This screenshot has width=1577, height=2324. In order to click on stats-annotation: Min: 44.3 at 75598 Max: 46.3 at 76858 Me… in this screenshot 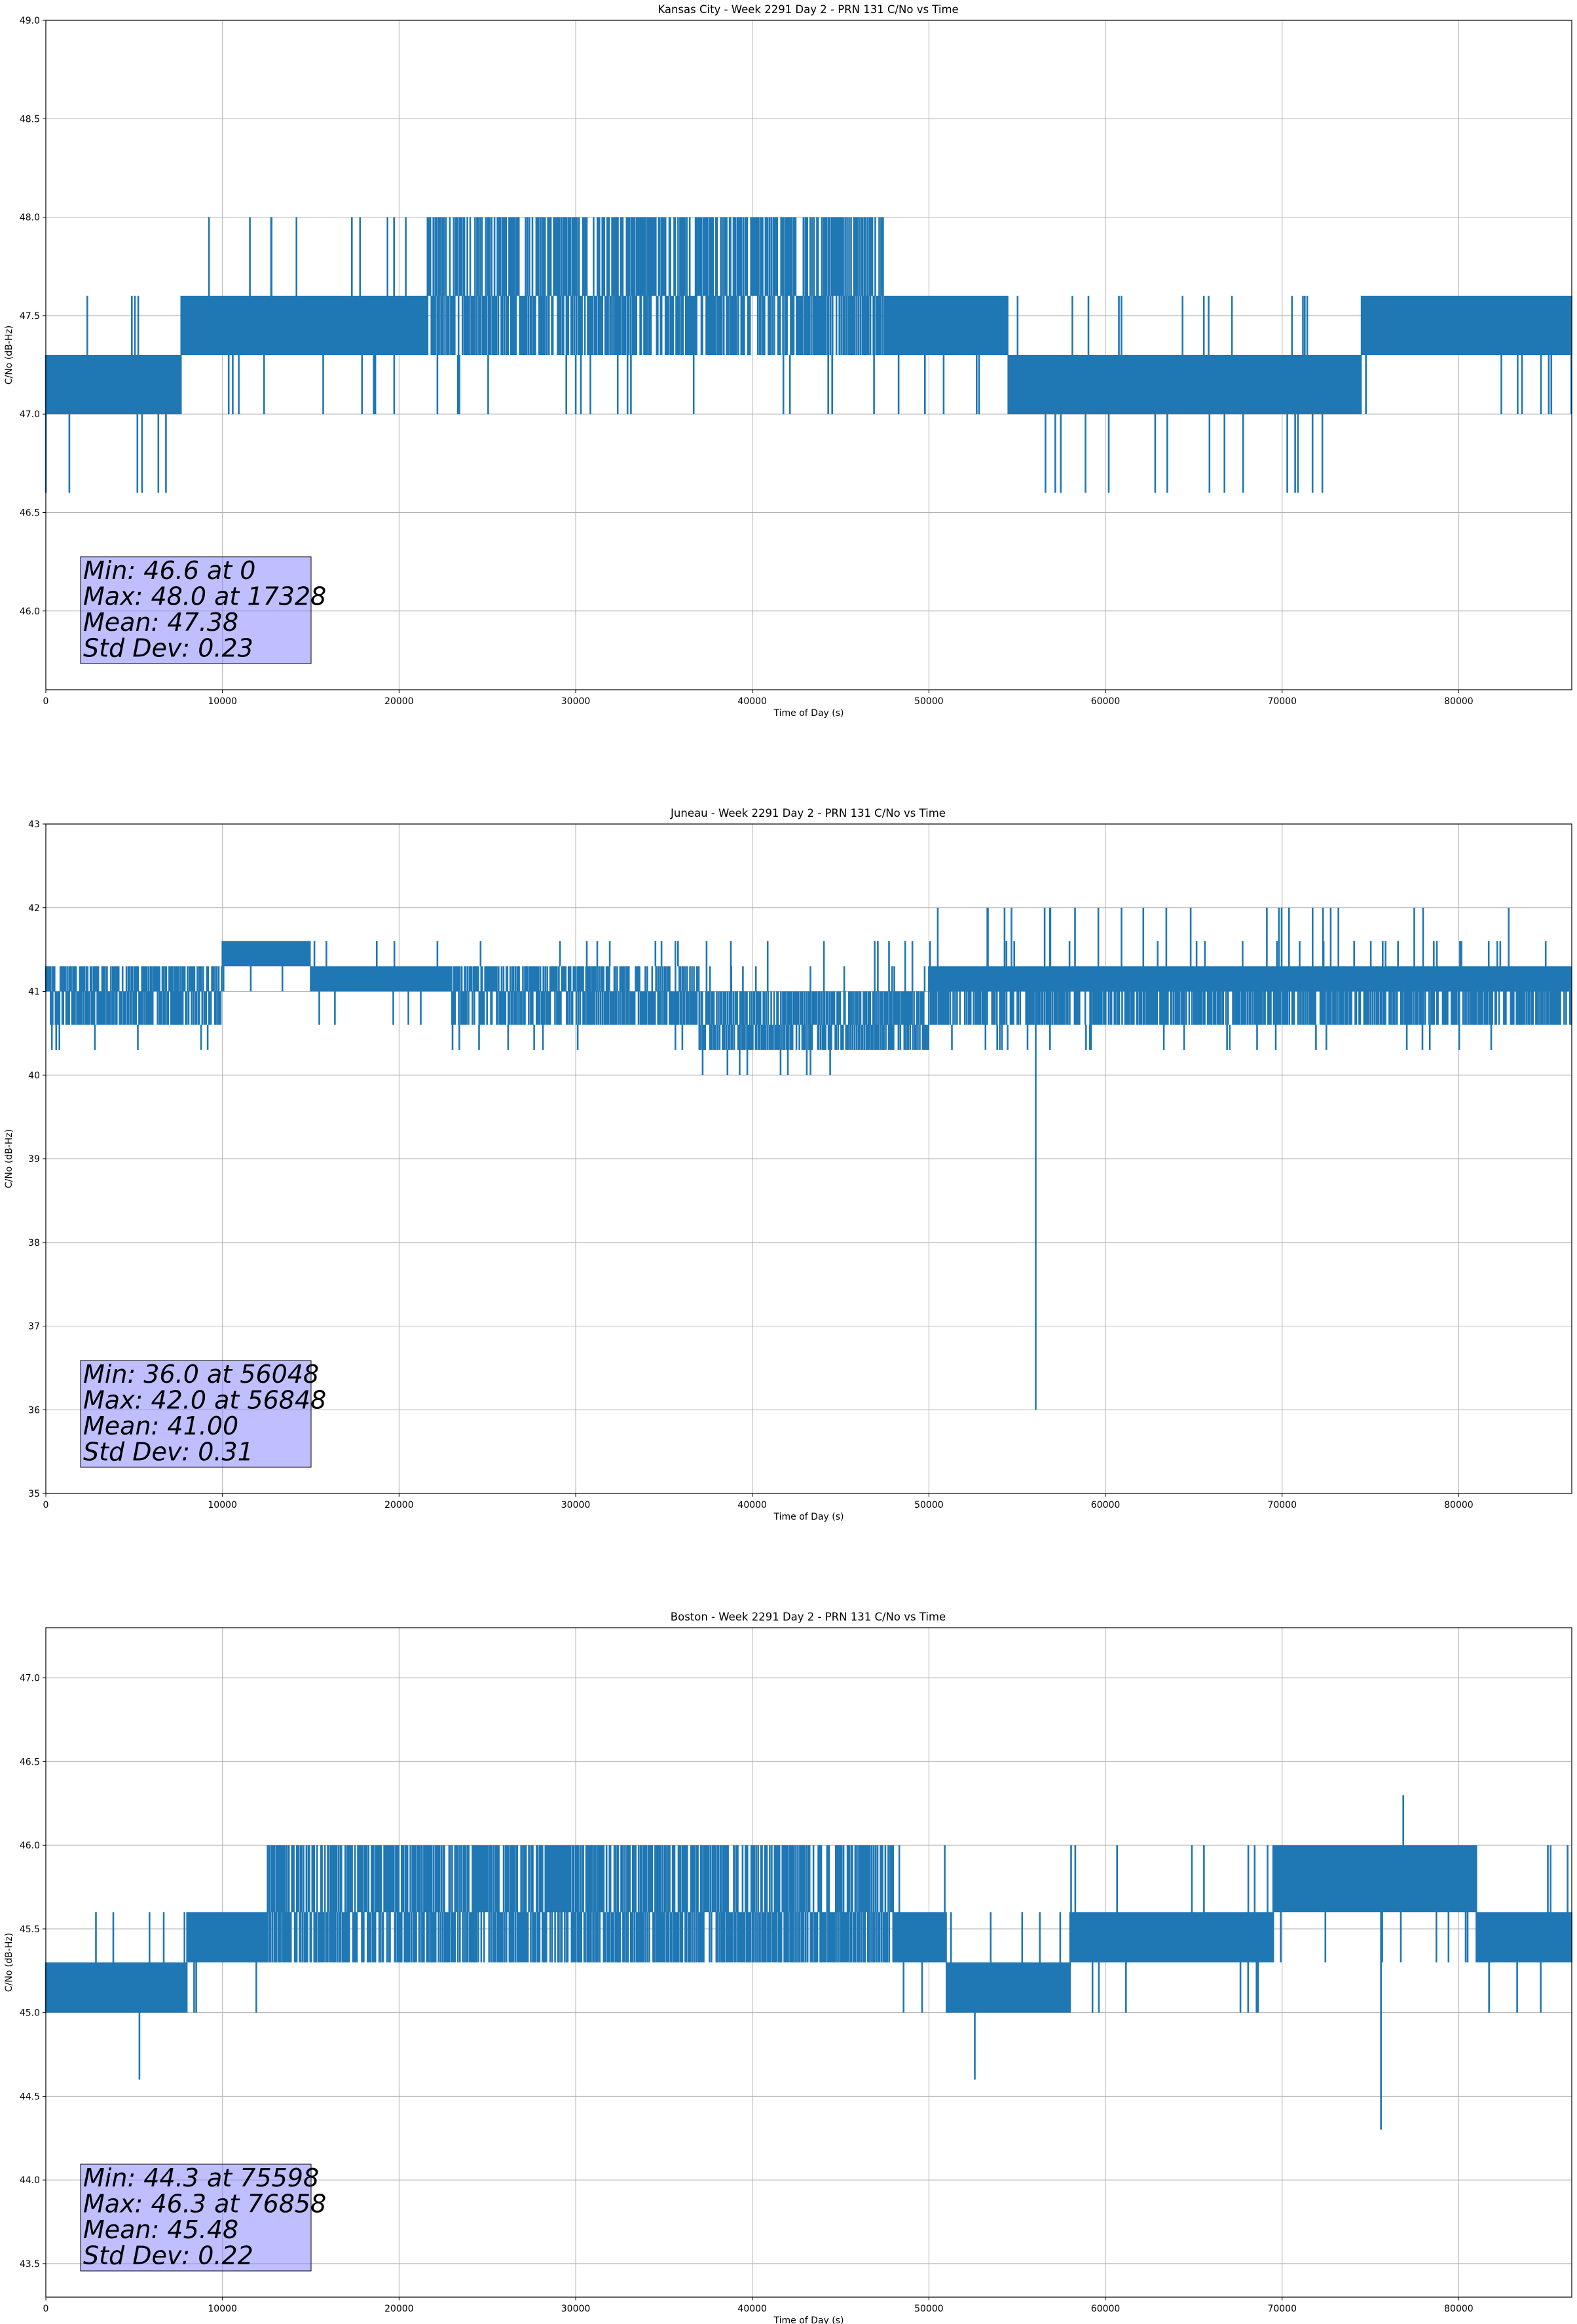, I will do `click(203, 2218)`.